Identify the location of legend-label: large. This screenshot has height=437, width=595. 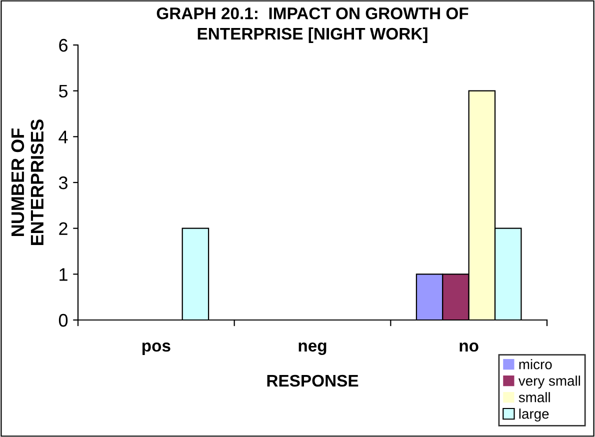
(534, 415).